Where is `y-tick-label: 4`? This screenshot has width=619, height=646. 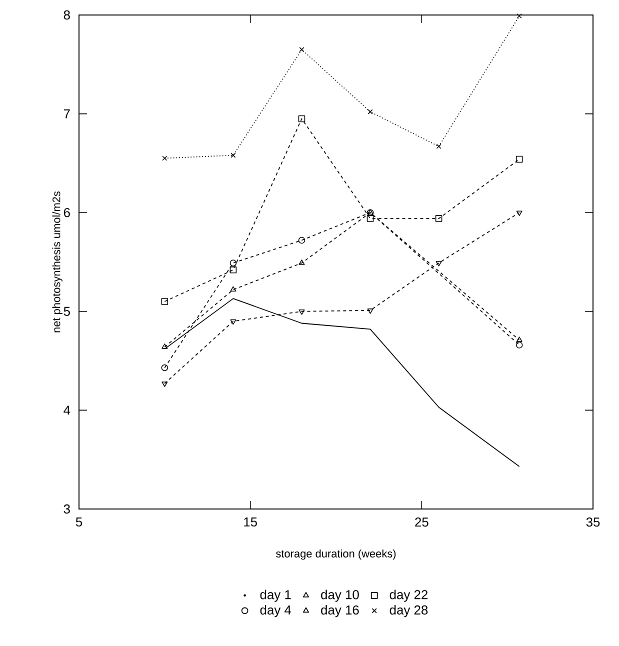 y-tick-label: 4 is located at coordinates (67, 410).